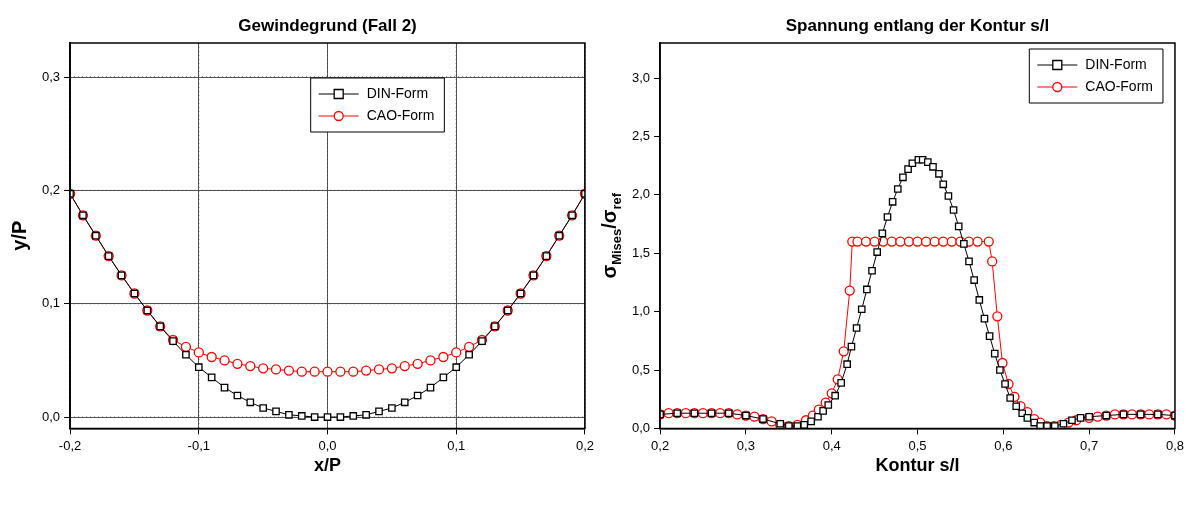 The image size is (1195, 511). Describe the element at coordinates (456, 445) in the screenshot. I see `x-tick-label: 0,1` at that location.